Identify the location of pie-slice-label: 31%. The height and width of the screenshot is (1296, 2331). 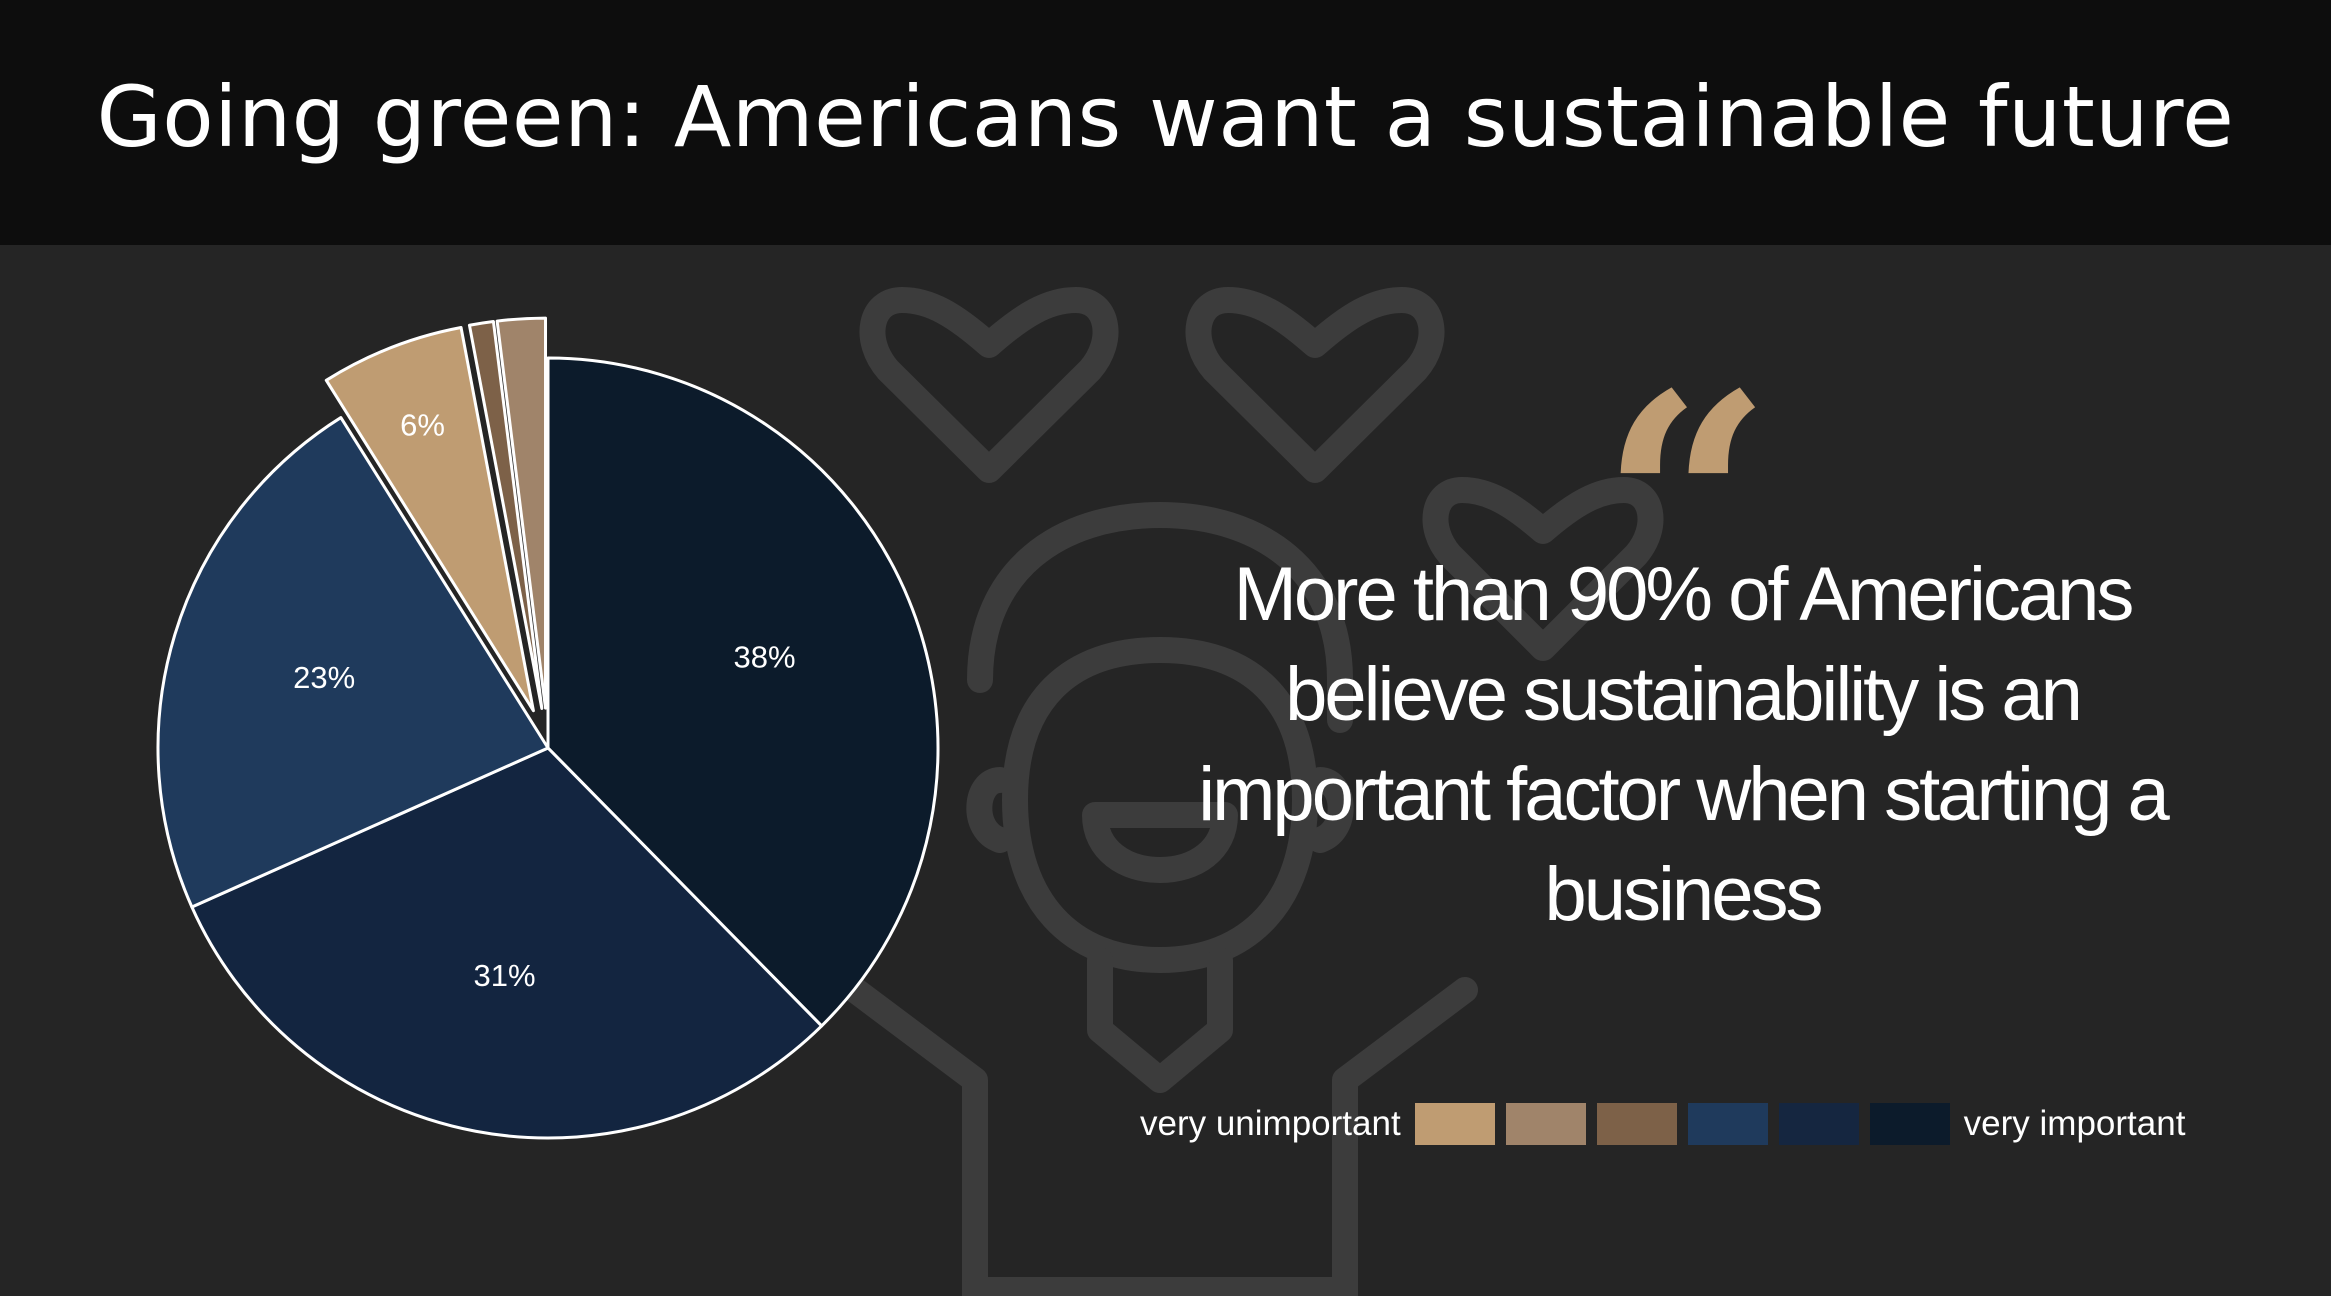
(505, 975).